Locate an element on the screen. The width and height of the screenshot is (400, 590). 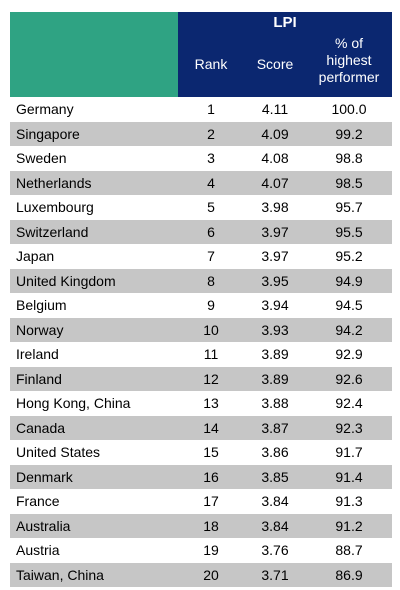
pct-header-line-1: % of is located at coordinates (348, 43).